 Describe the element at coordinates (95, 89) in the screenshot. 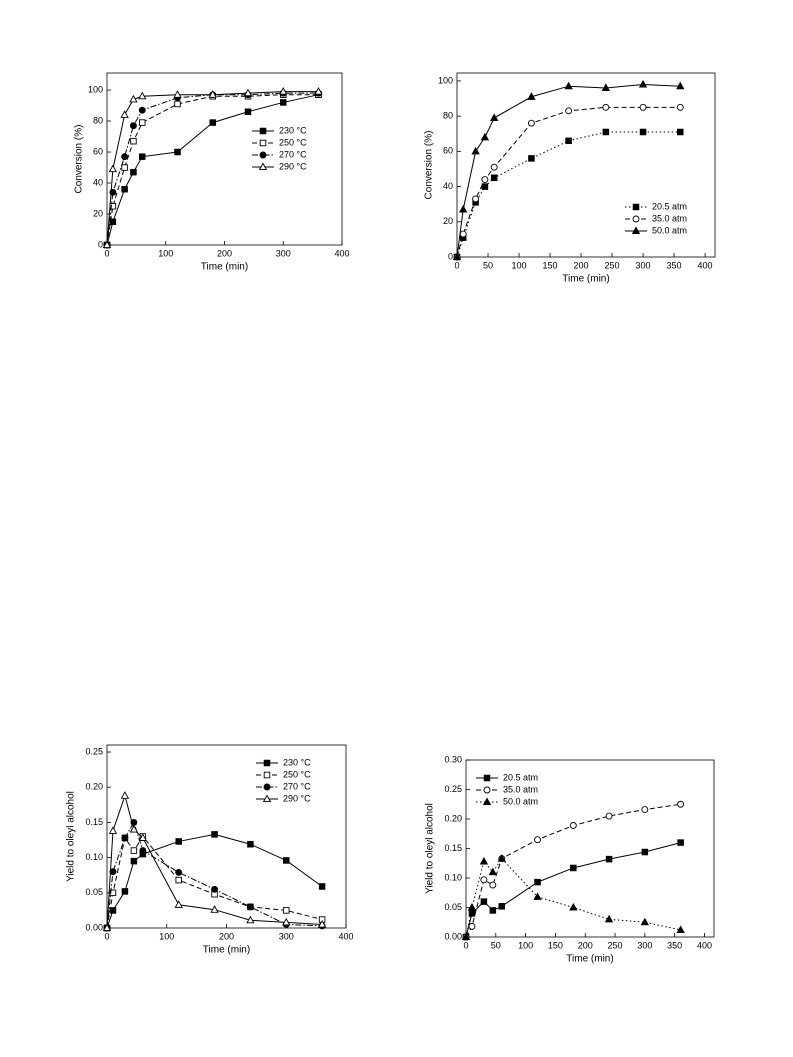

I see `y-tick-label: 100` at that location.